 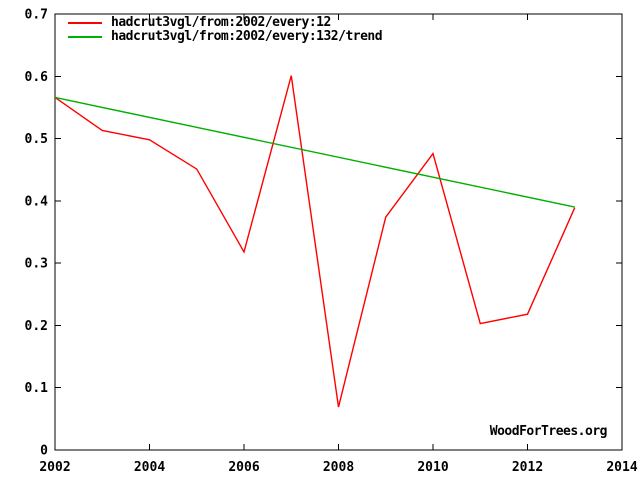 I want to click on legend-label-green-series: hadcrut3vgl/from:2002/every:132/trend, so click(x=247, y=36).